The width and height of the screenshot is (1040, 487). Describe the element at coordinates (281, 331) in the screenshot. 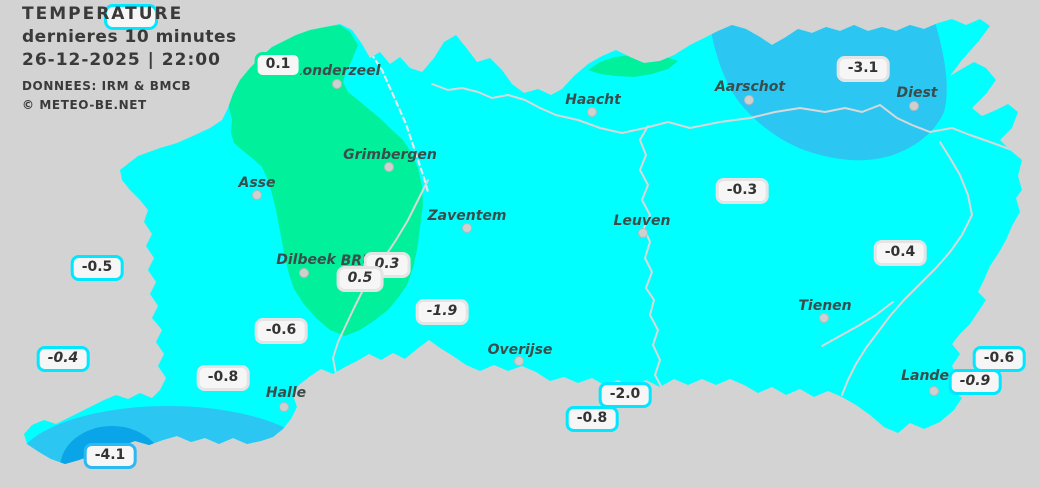

I see `temperature-badge: -0.6` at that location.